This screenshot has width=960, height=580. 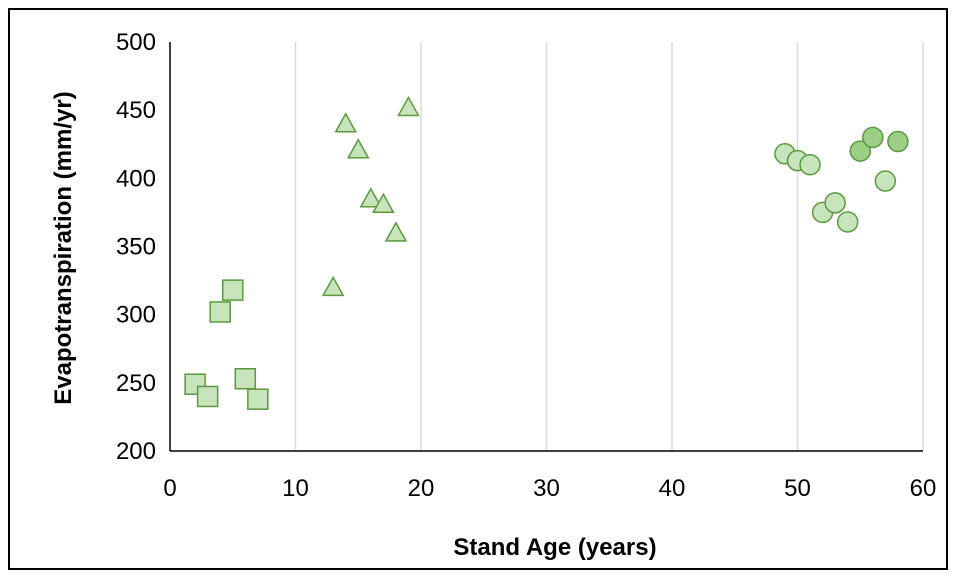 What do you see at coordinates (136, 110) in the screenshot?
I see `y-tick-label: 450` at bounding box center [136, 110].